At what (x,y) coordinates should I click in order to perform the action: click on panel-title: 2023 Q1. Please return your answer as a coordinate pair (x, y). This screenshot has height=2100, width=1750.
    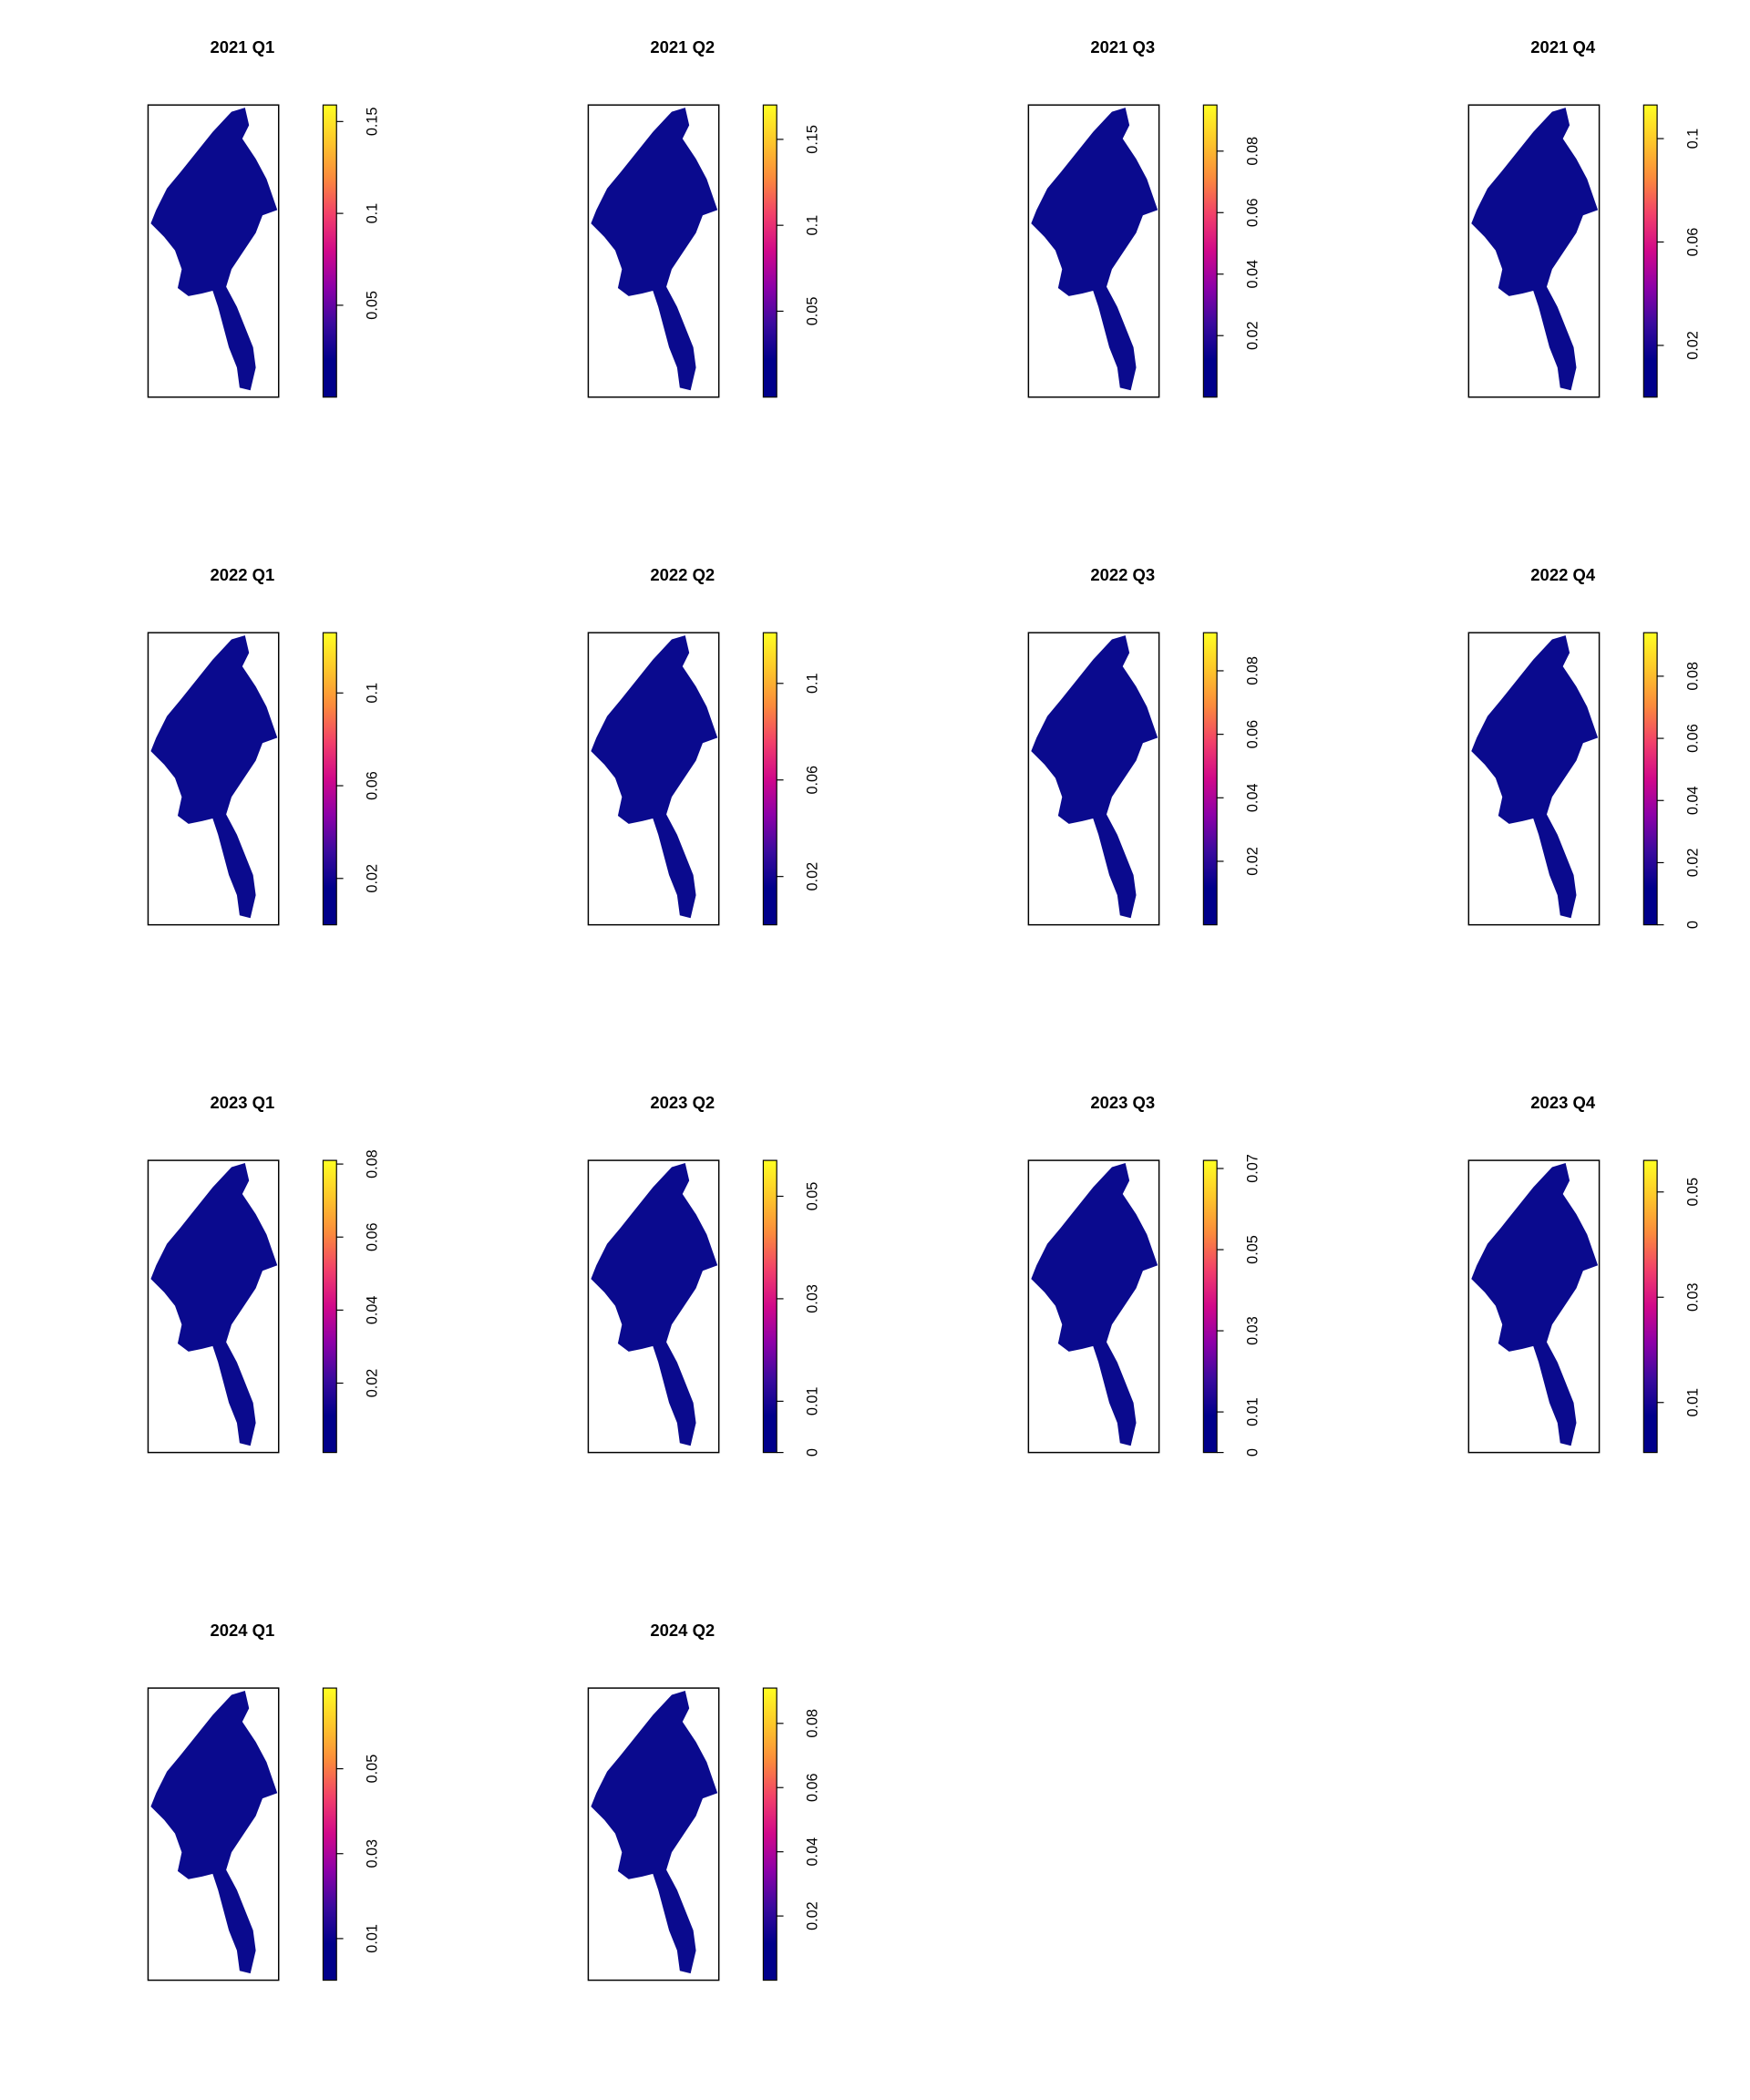
    Looking at the image, I should click on (242, 1103).